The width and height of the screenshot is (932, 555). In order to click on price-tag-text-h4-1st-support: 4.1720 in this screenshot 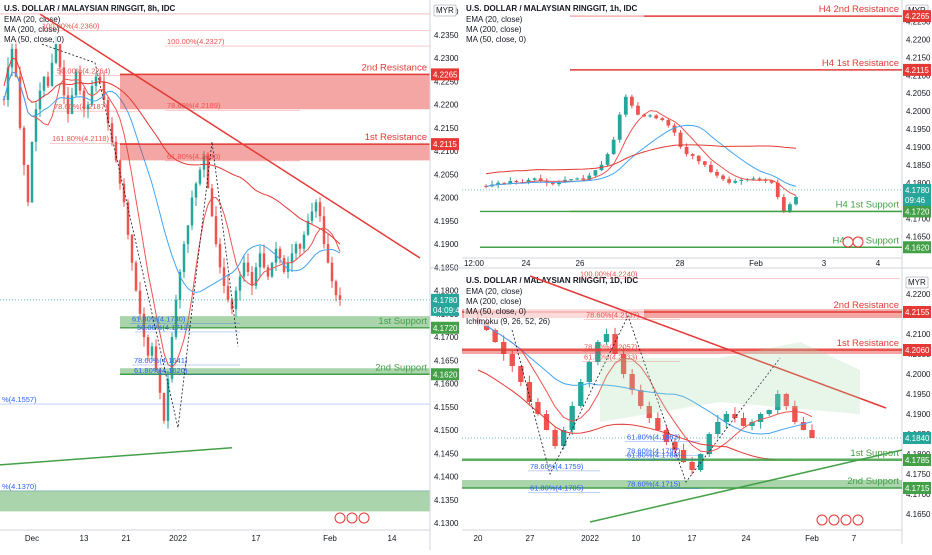, I will do `click(917, 211)`.